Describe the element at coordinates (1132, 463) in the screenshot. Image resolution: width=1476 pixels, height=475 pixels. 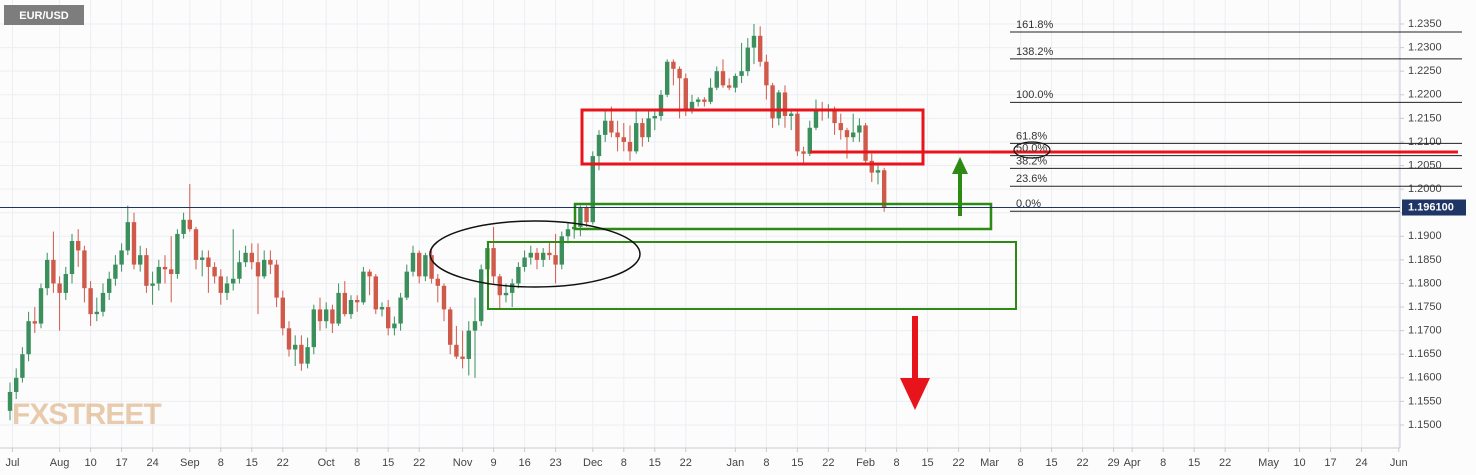
I see `x-tick-label: Apr` at that location.